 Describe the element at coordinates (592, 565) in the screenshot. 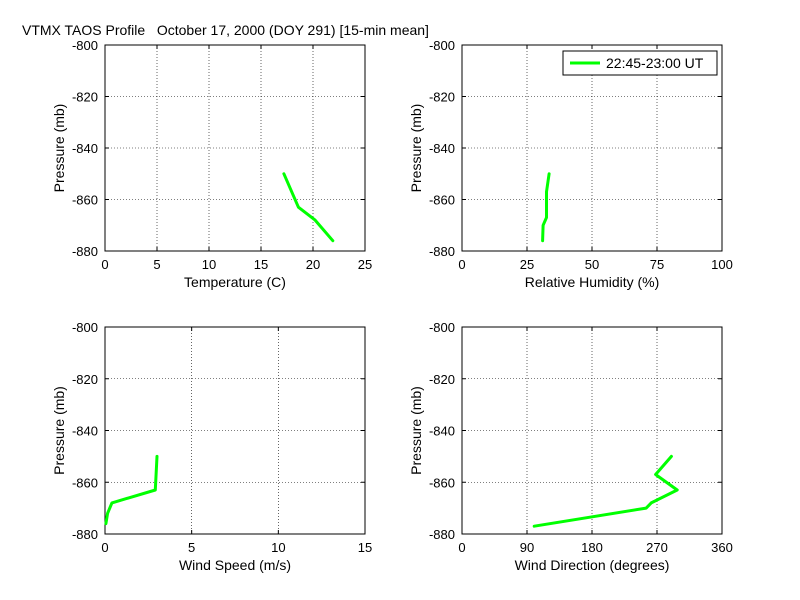

I see `x-axis-label: Wind Direction (degrees)` at that location.